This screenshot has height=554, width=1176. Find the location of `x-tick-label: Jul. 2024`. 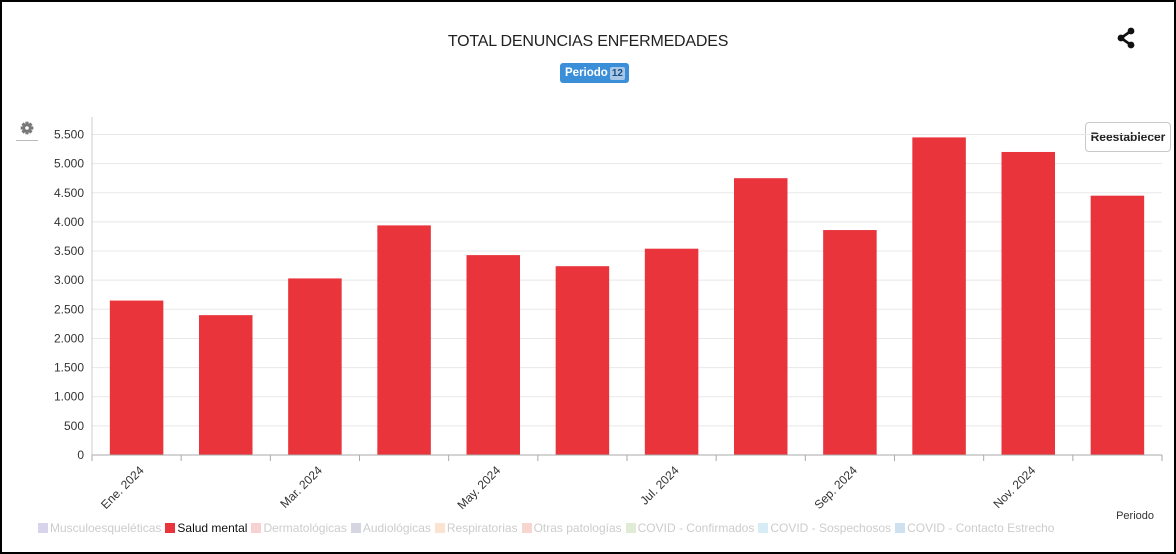

x-tick-label: Jul. 2024 is located at coordinates (659, 485).